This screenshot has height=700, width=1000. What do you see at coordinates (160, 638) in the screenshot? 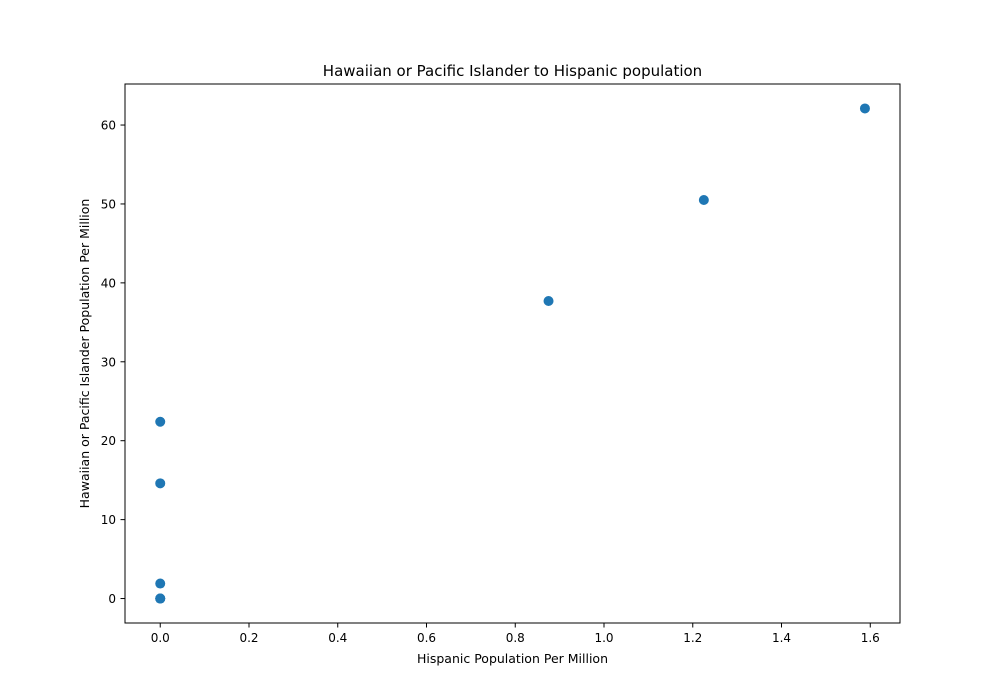
I see `x-tick-label: 0.0` at bounding box center [160, 638].